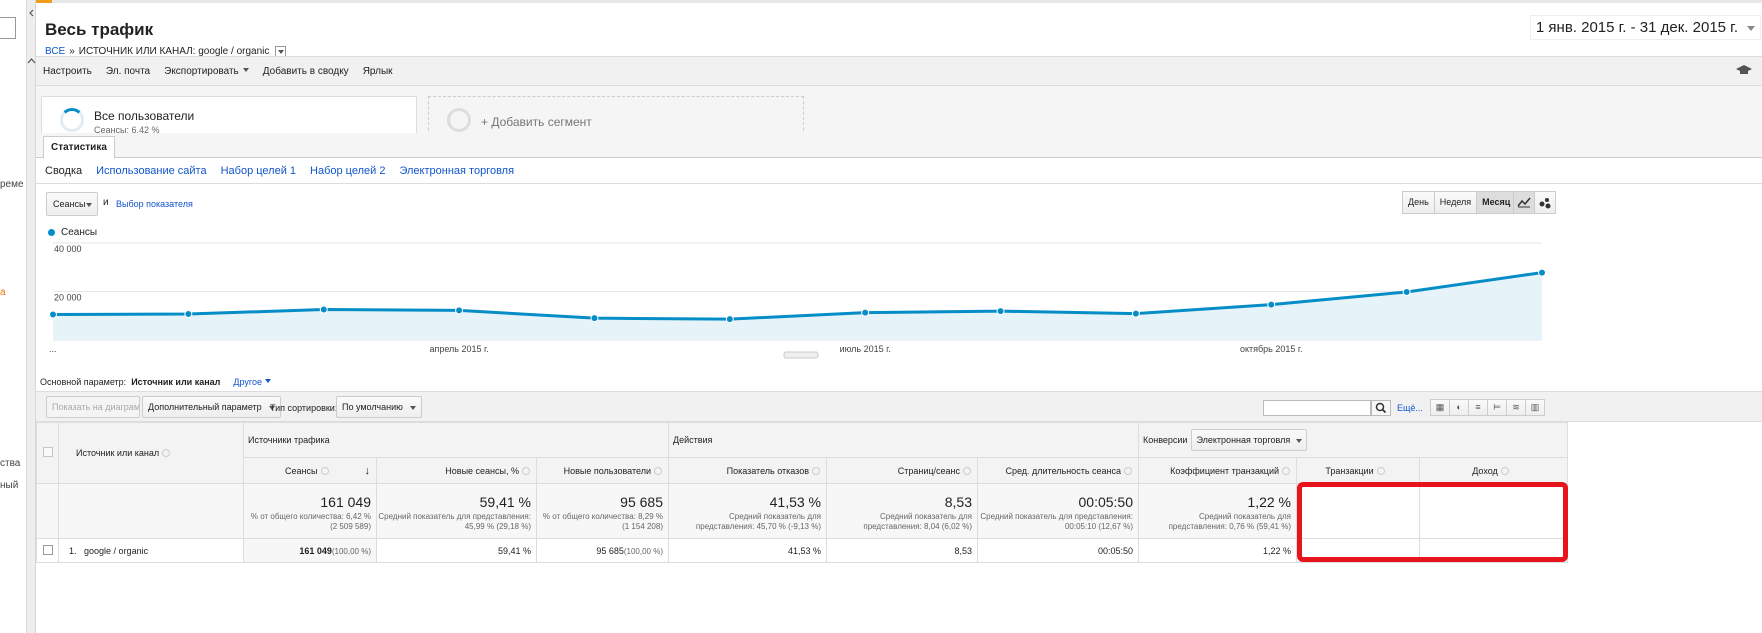 The height and width of the screenshot is (633, 1762). I want to click on col-label: Новые сеансы, %, so click(482, 470).